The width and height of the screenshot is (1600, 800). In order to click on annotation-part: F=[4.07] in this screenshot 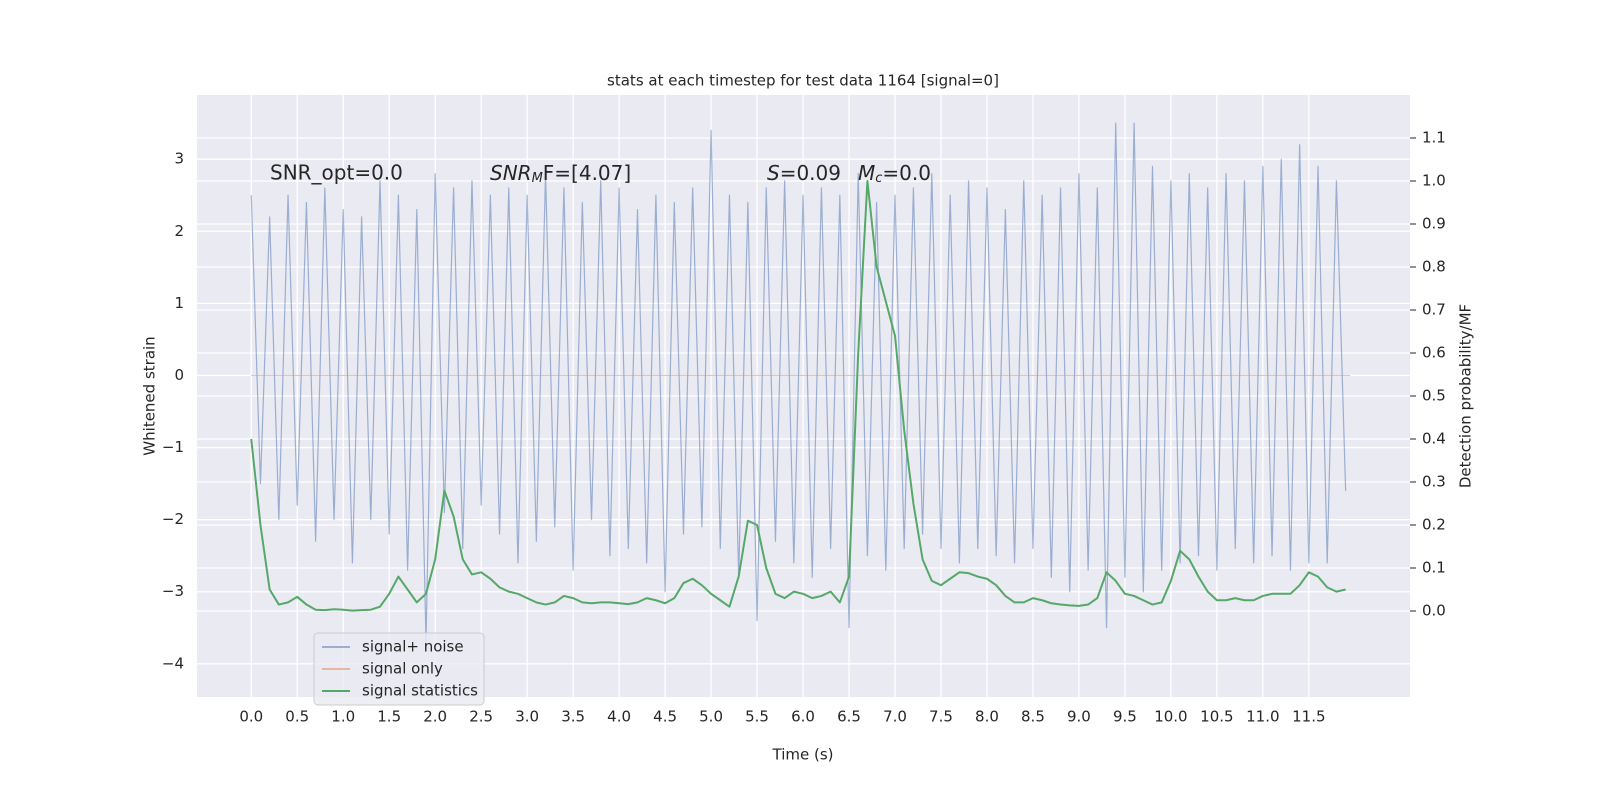, I will do `click(587, 173)`.